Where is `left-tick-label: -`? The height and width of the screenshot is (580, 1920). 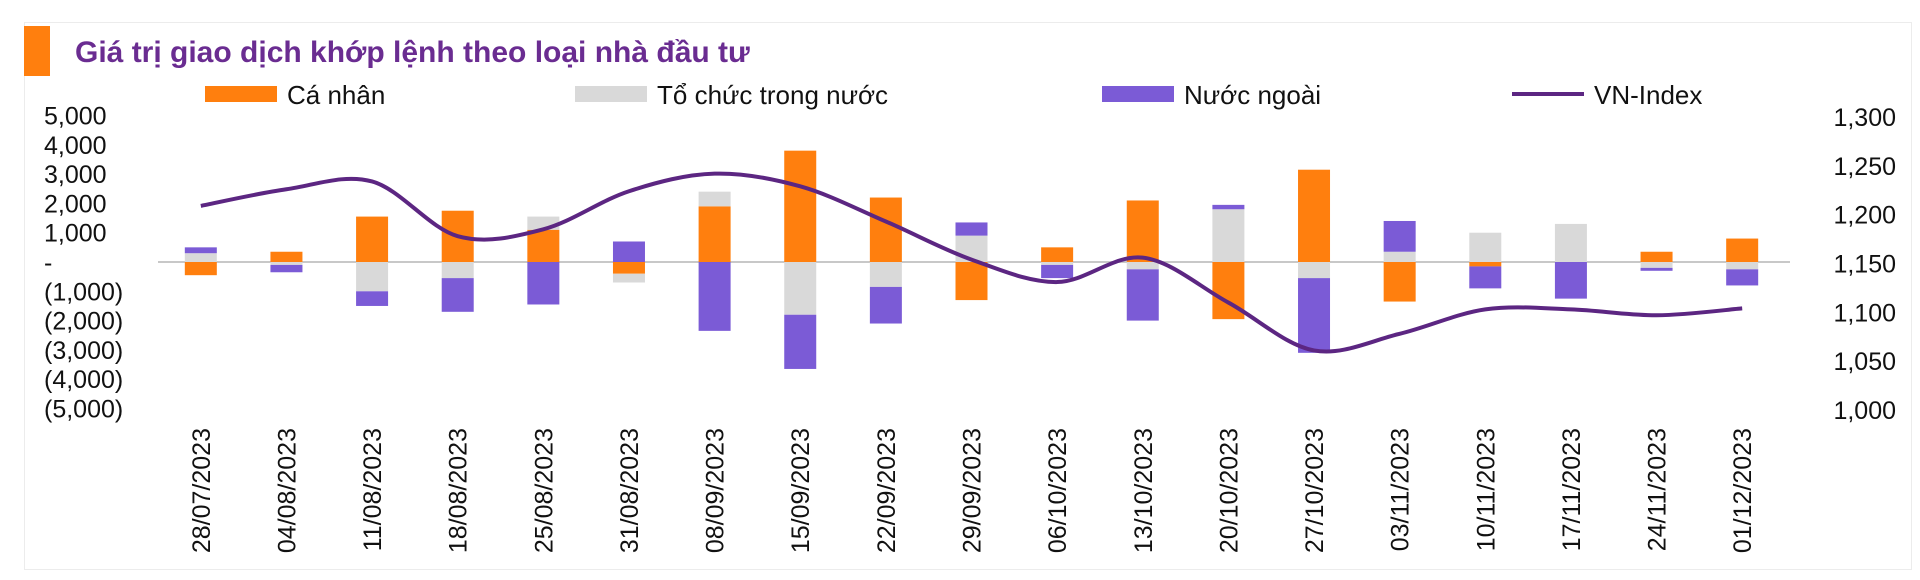
left-tick-label: - is located at coordinates (48, 263).